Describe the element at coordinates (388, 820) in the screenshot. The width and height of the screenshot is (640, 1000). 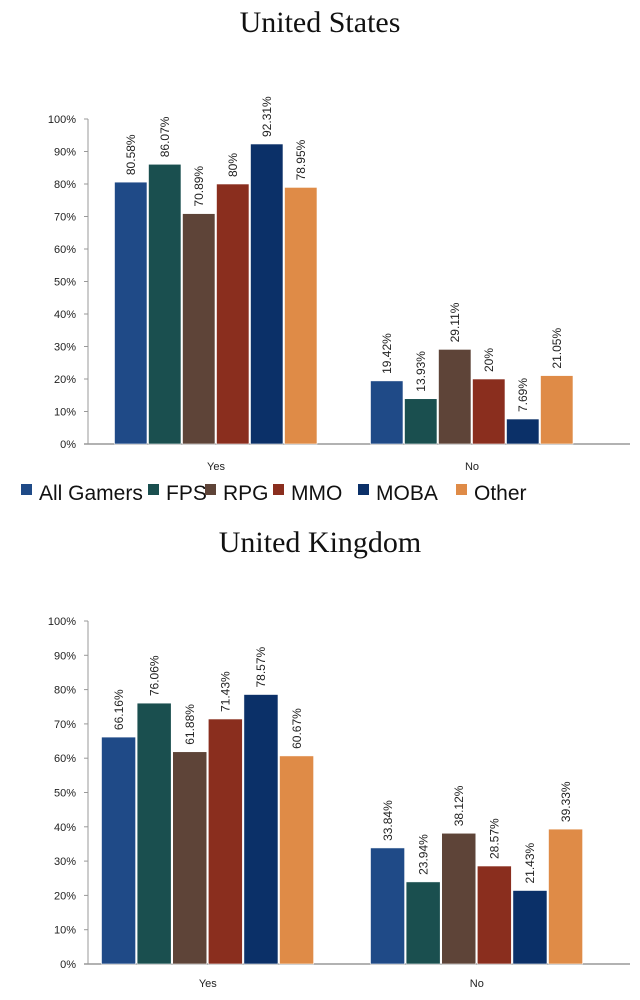
I see `data-label: 33.84%` at that location.